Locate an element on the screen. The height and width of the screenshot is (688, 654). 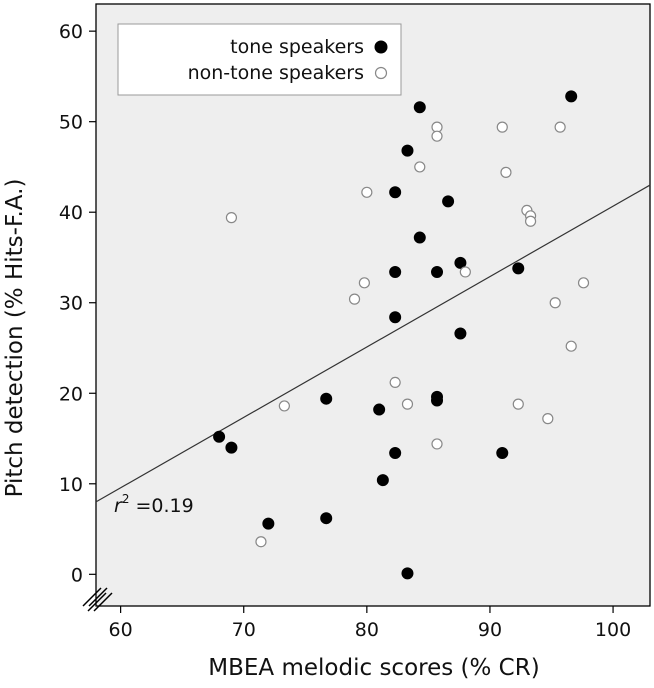
legend-marker-tone is located at coordinates (381, 47).